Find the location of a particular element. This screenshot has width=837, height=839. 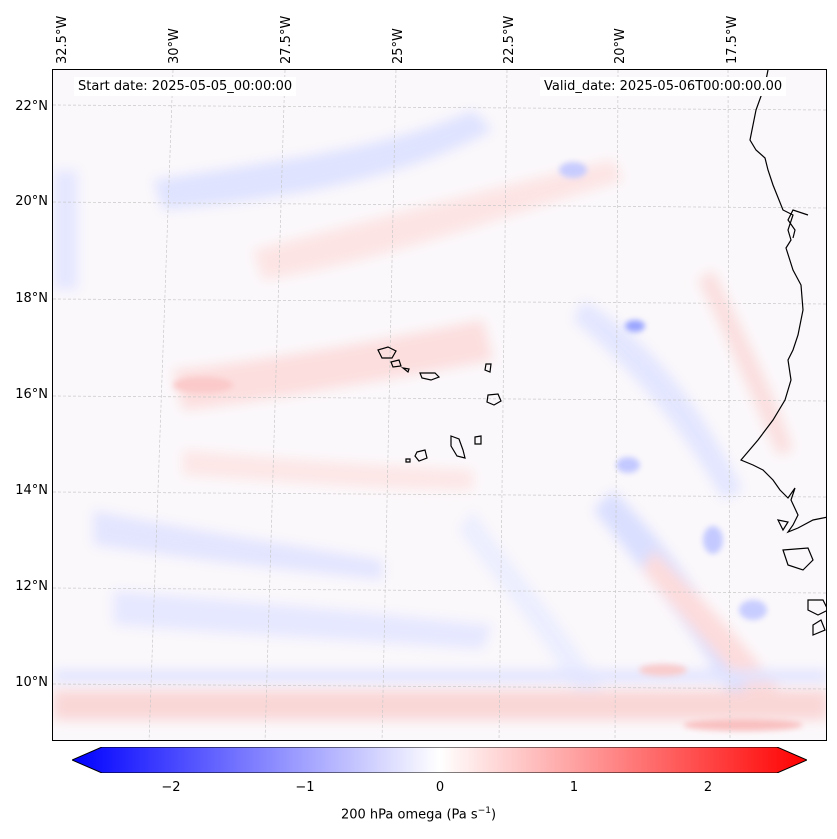

colorbar-gradient is located at coordinates (439, 760).